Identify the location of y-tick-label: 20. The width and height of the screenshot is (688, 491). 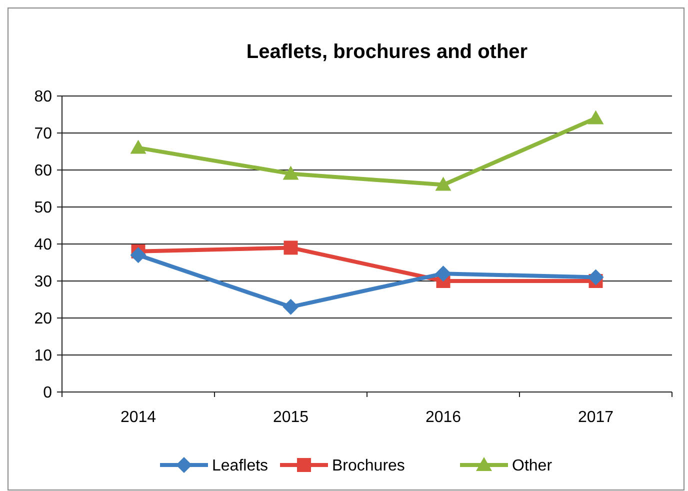
(43, 319).